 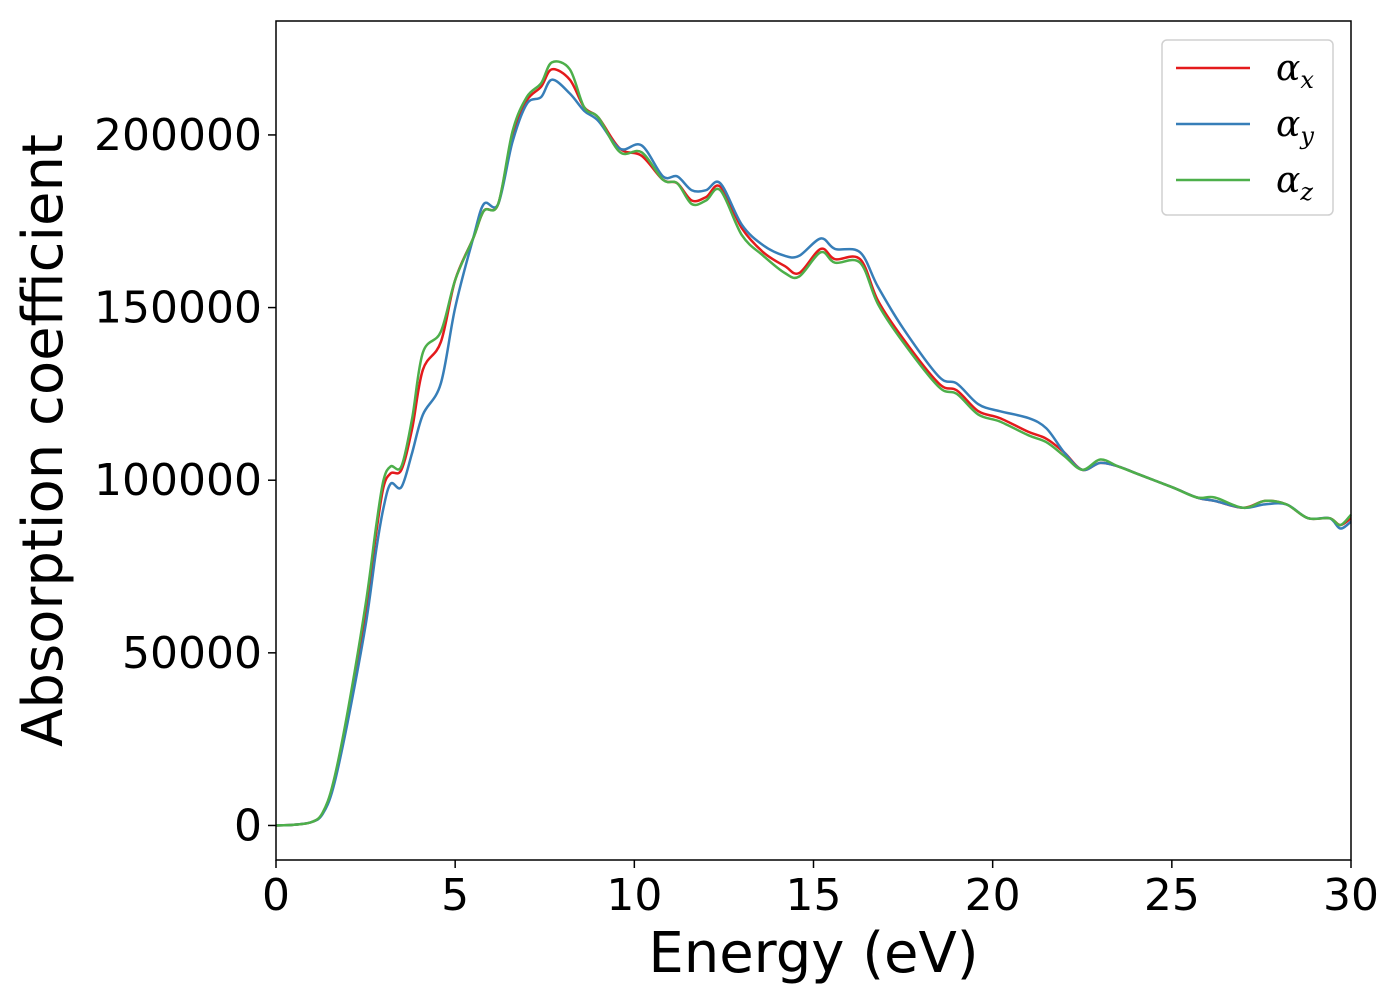 What do you see at coordinates (1247, 127) in the screenshot?
I see `legend-box` at bounding box center [1247, 127].